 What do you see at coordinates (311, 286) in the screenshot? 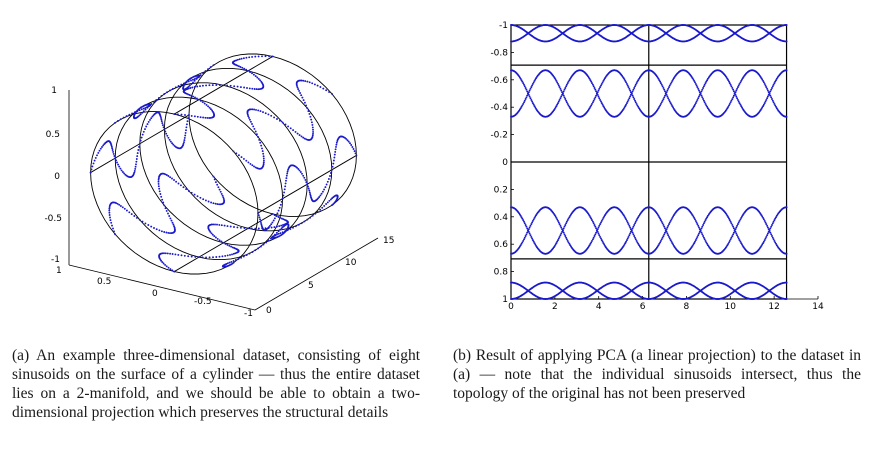
I see `y-tick-5: 5` at bounding box center [311, 286].